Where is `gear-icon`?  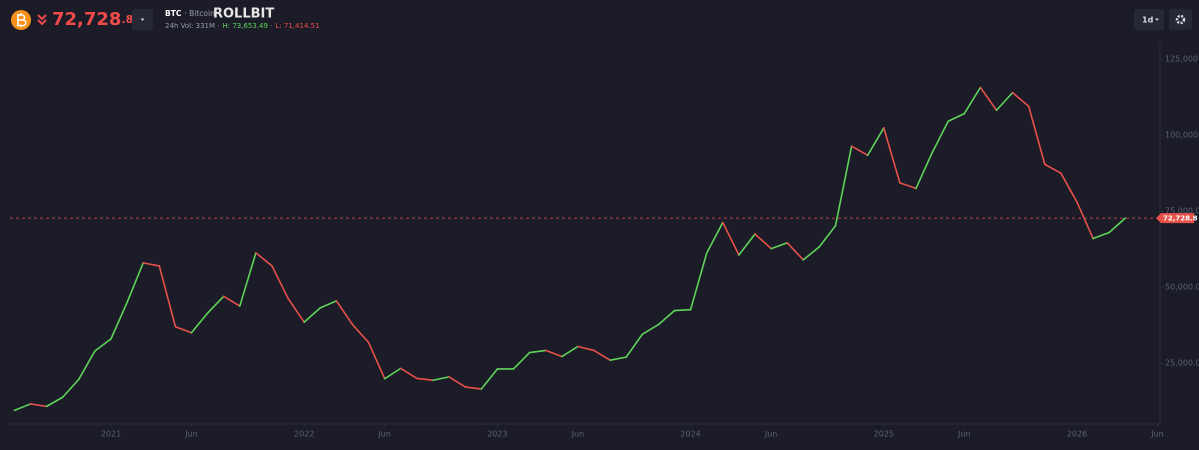
gear-icon is located at coordinates (1180, 19).